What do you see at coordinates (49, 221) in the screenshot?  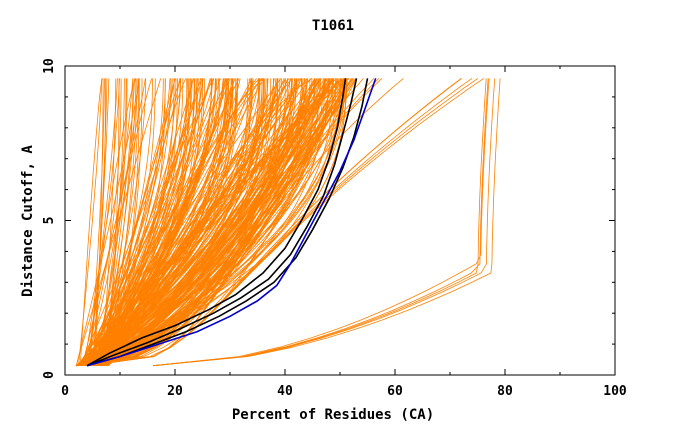 I see `y-tick-label: 5` at bounding box center [49, 221].